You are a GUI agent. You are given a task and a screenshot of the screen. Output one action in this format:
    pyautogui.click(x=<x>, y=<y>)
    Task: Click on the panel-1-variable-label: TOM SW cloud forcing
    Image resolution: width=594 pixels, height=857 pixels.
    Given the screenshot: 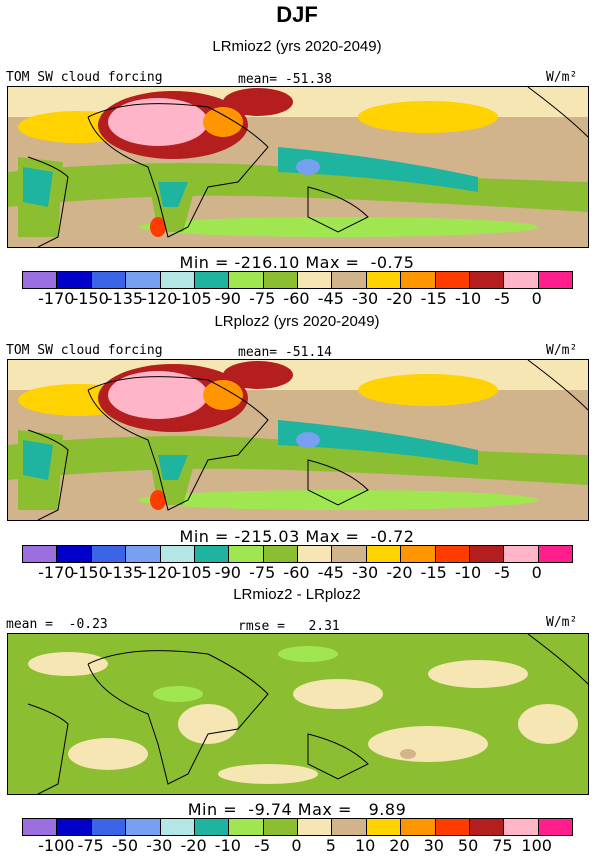 What is the action you would take?
    pyautogui.click(x=84, y=77)
    